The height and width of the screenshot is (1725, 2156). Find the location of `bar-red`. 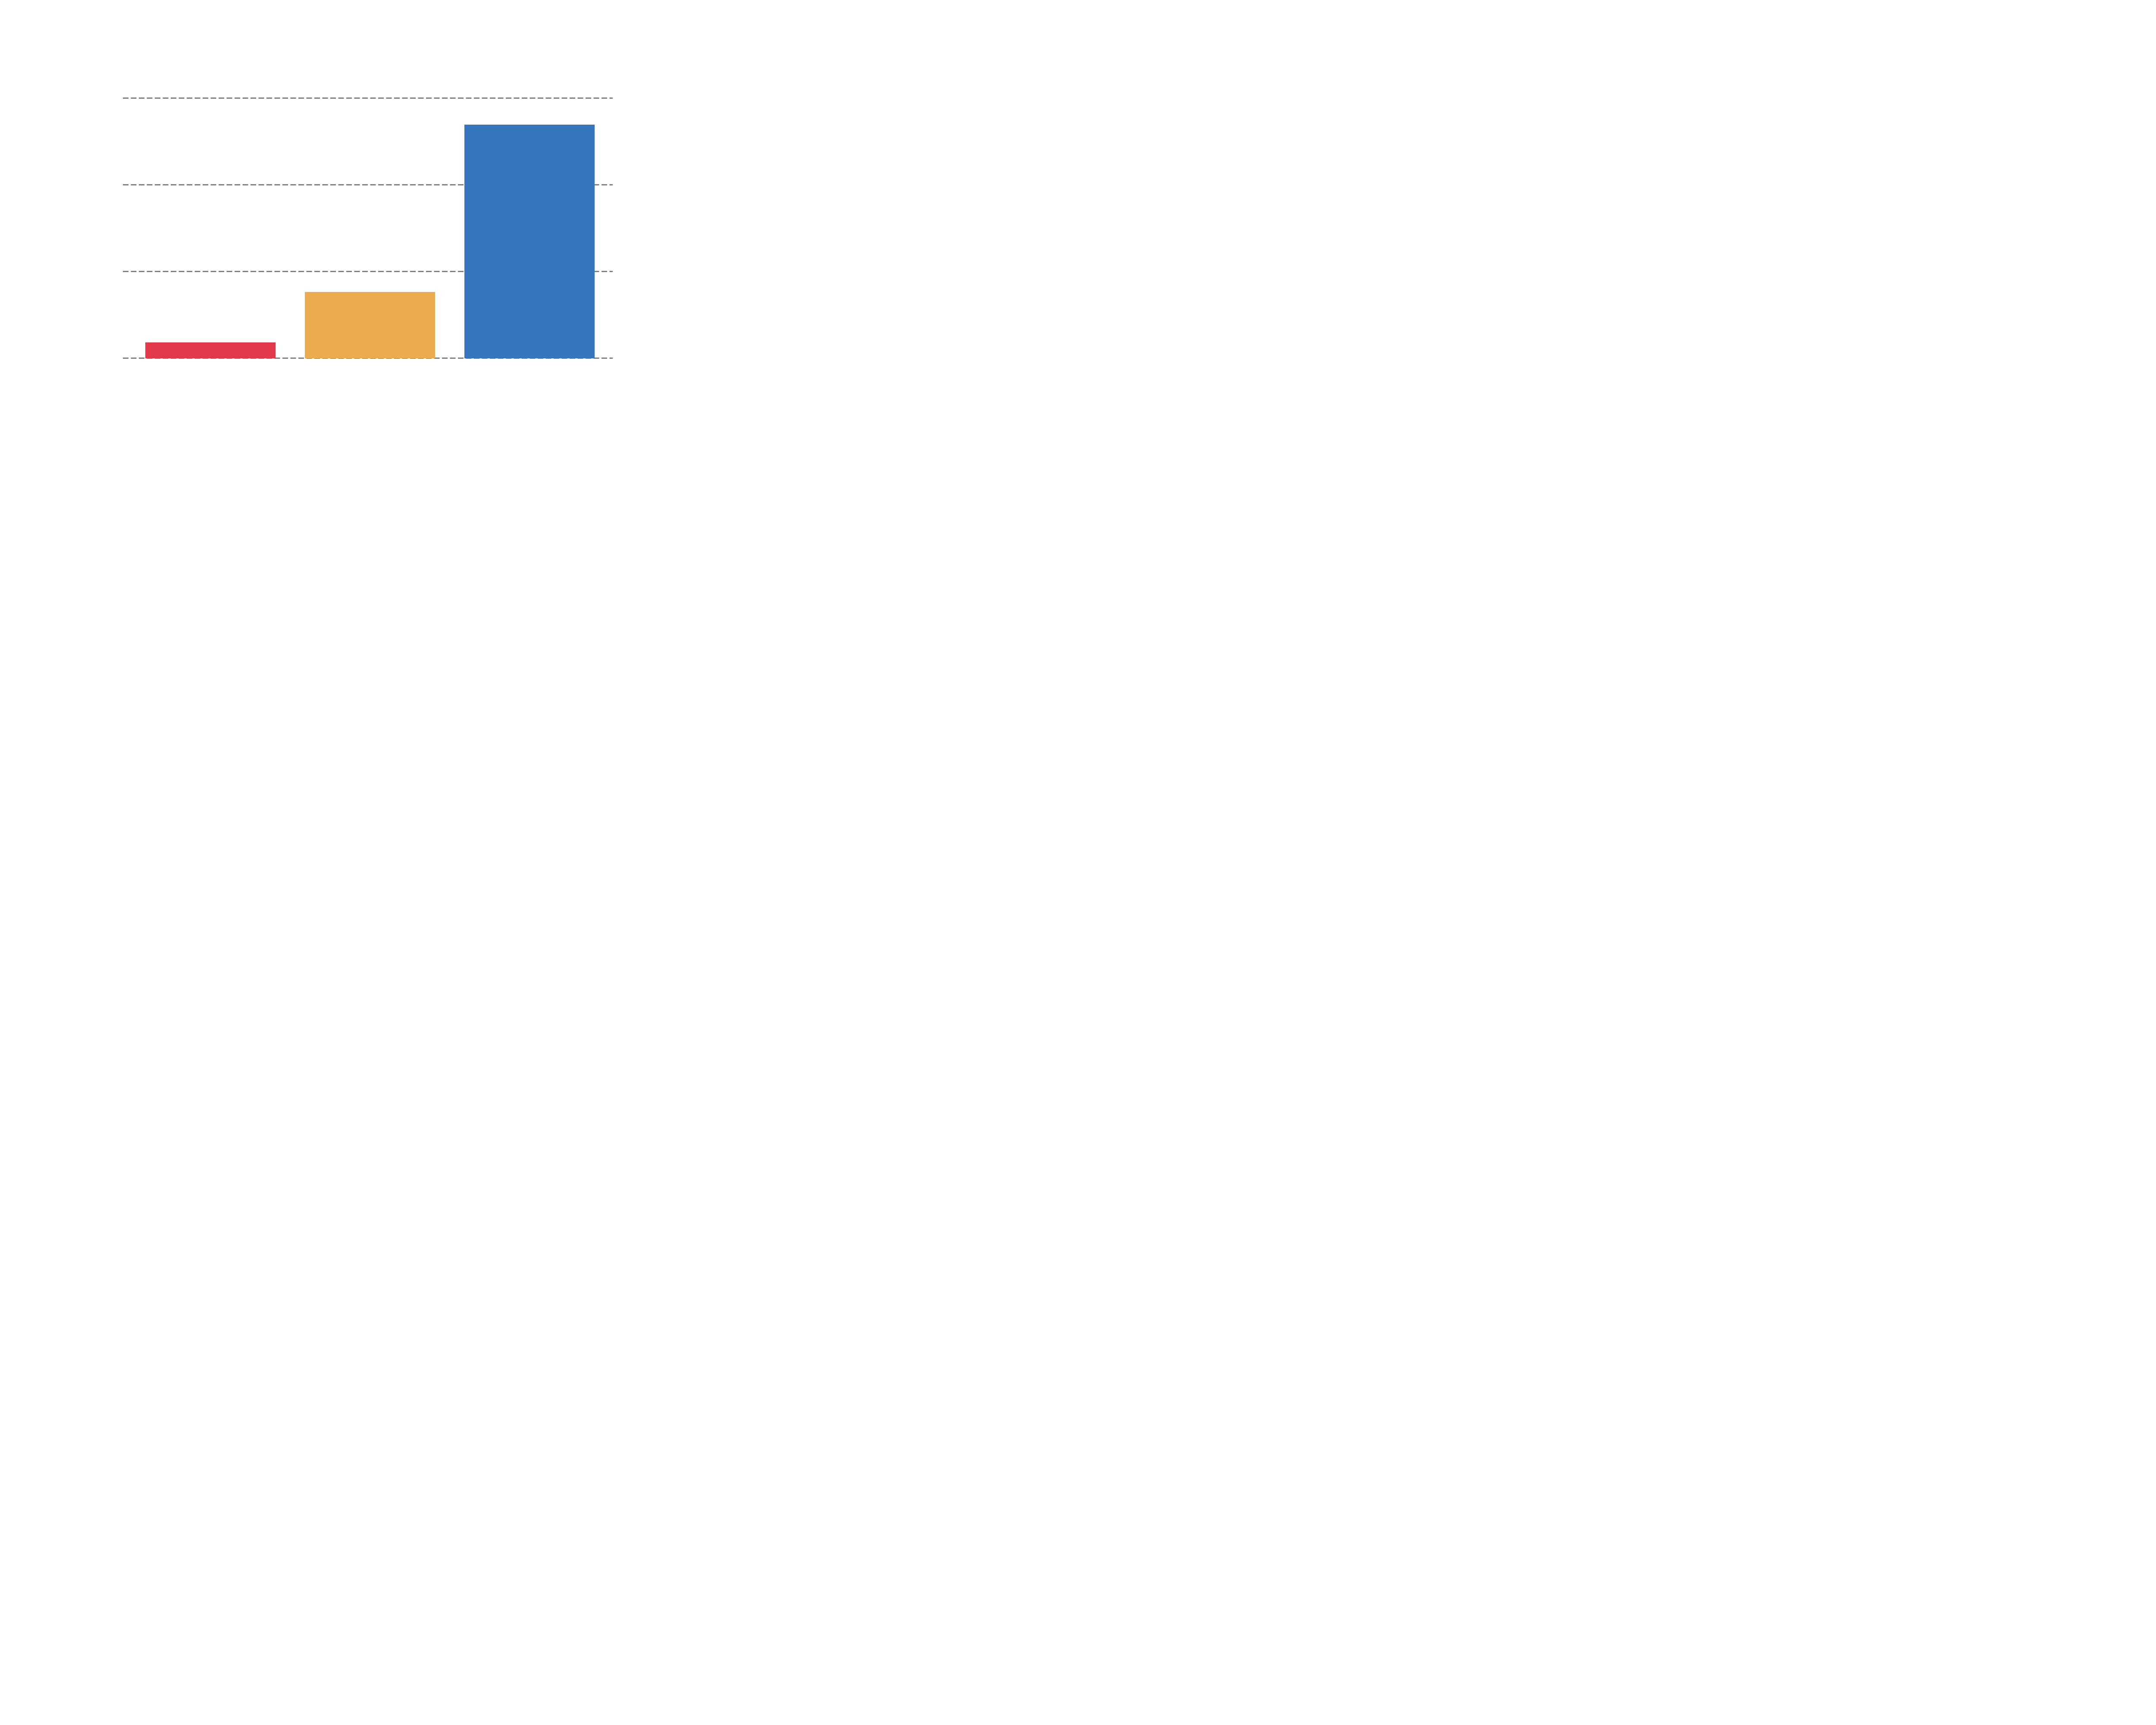

bar-red is located at coordinates (210, 351).